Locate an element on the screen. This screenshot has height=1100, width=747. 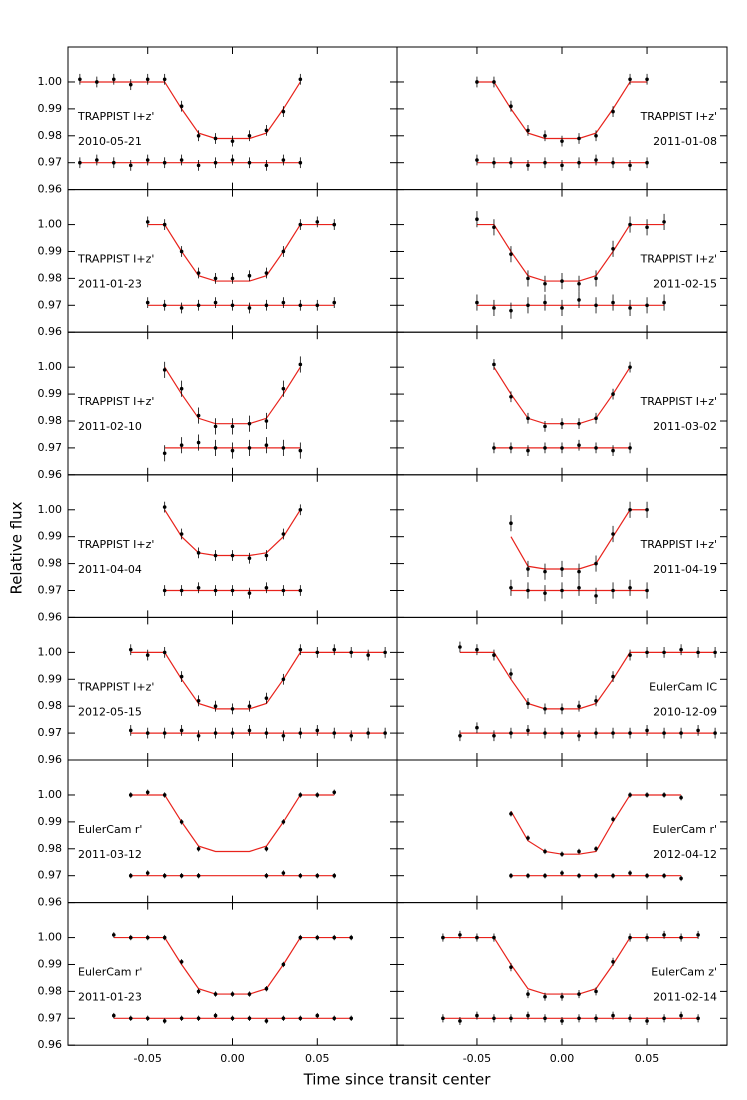
date-label: 2010-05-21 is located at coordinates (110, 141).